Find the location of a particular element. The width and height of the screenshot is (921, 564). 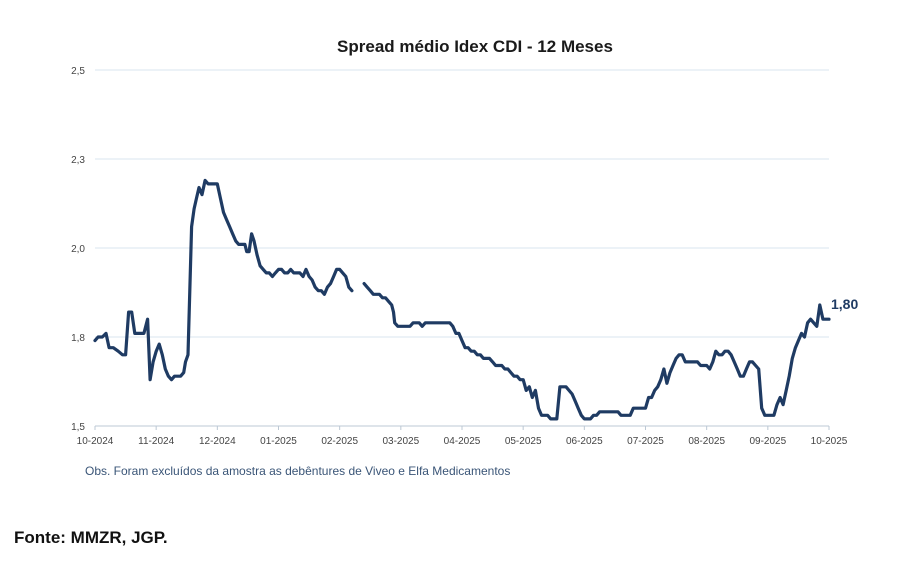

x-tick-label: 08-2025 is located at coordinates (706, 441).